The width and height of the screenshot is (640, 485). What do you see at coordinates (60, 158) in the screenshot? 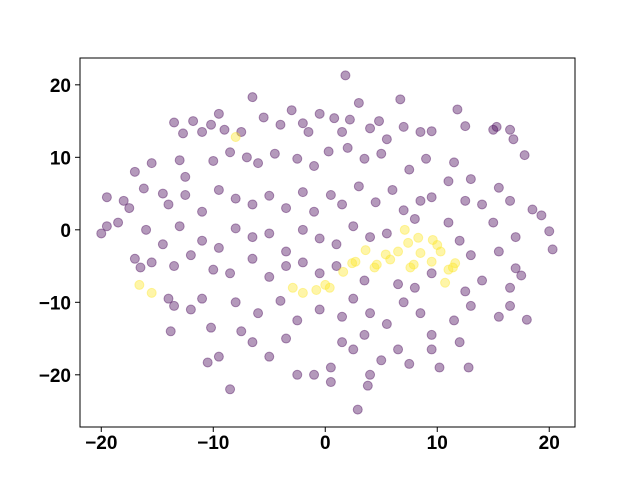
I see `y-tick-label: 10` at bounding box center [60, 158].